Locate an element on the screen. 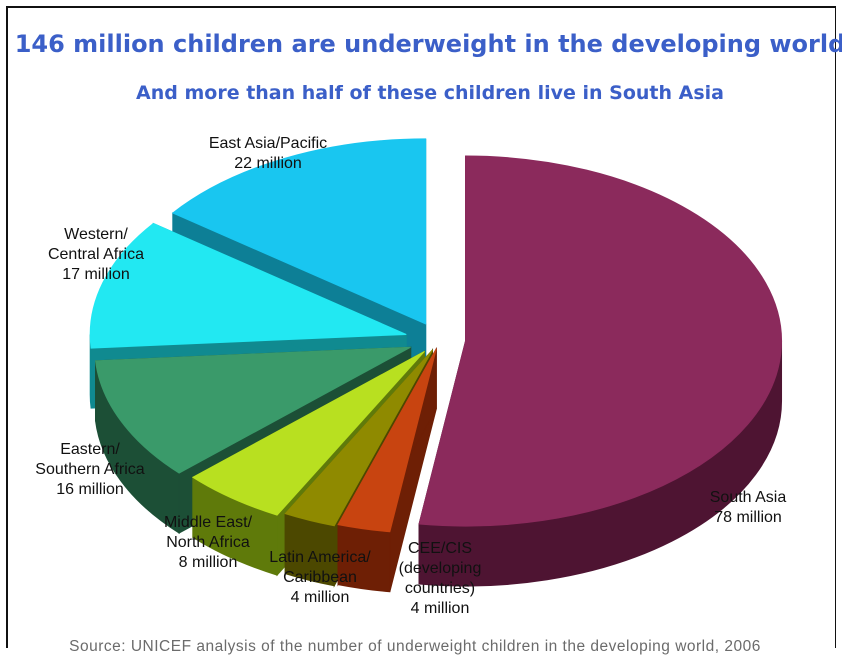 The image size is (842, 660). pie-slice is located at coordinates (387, 469).